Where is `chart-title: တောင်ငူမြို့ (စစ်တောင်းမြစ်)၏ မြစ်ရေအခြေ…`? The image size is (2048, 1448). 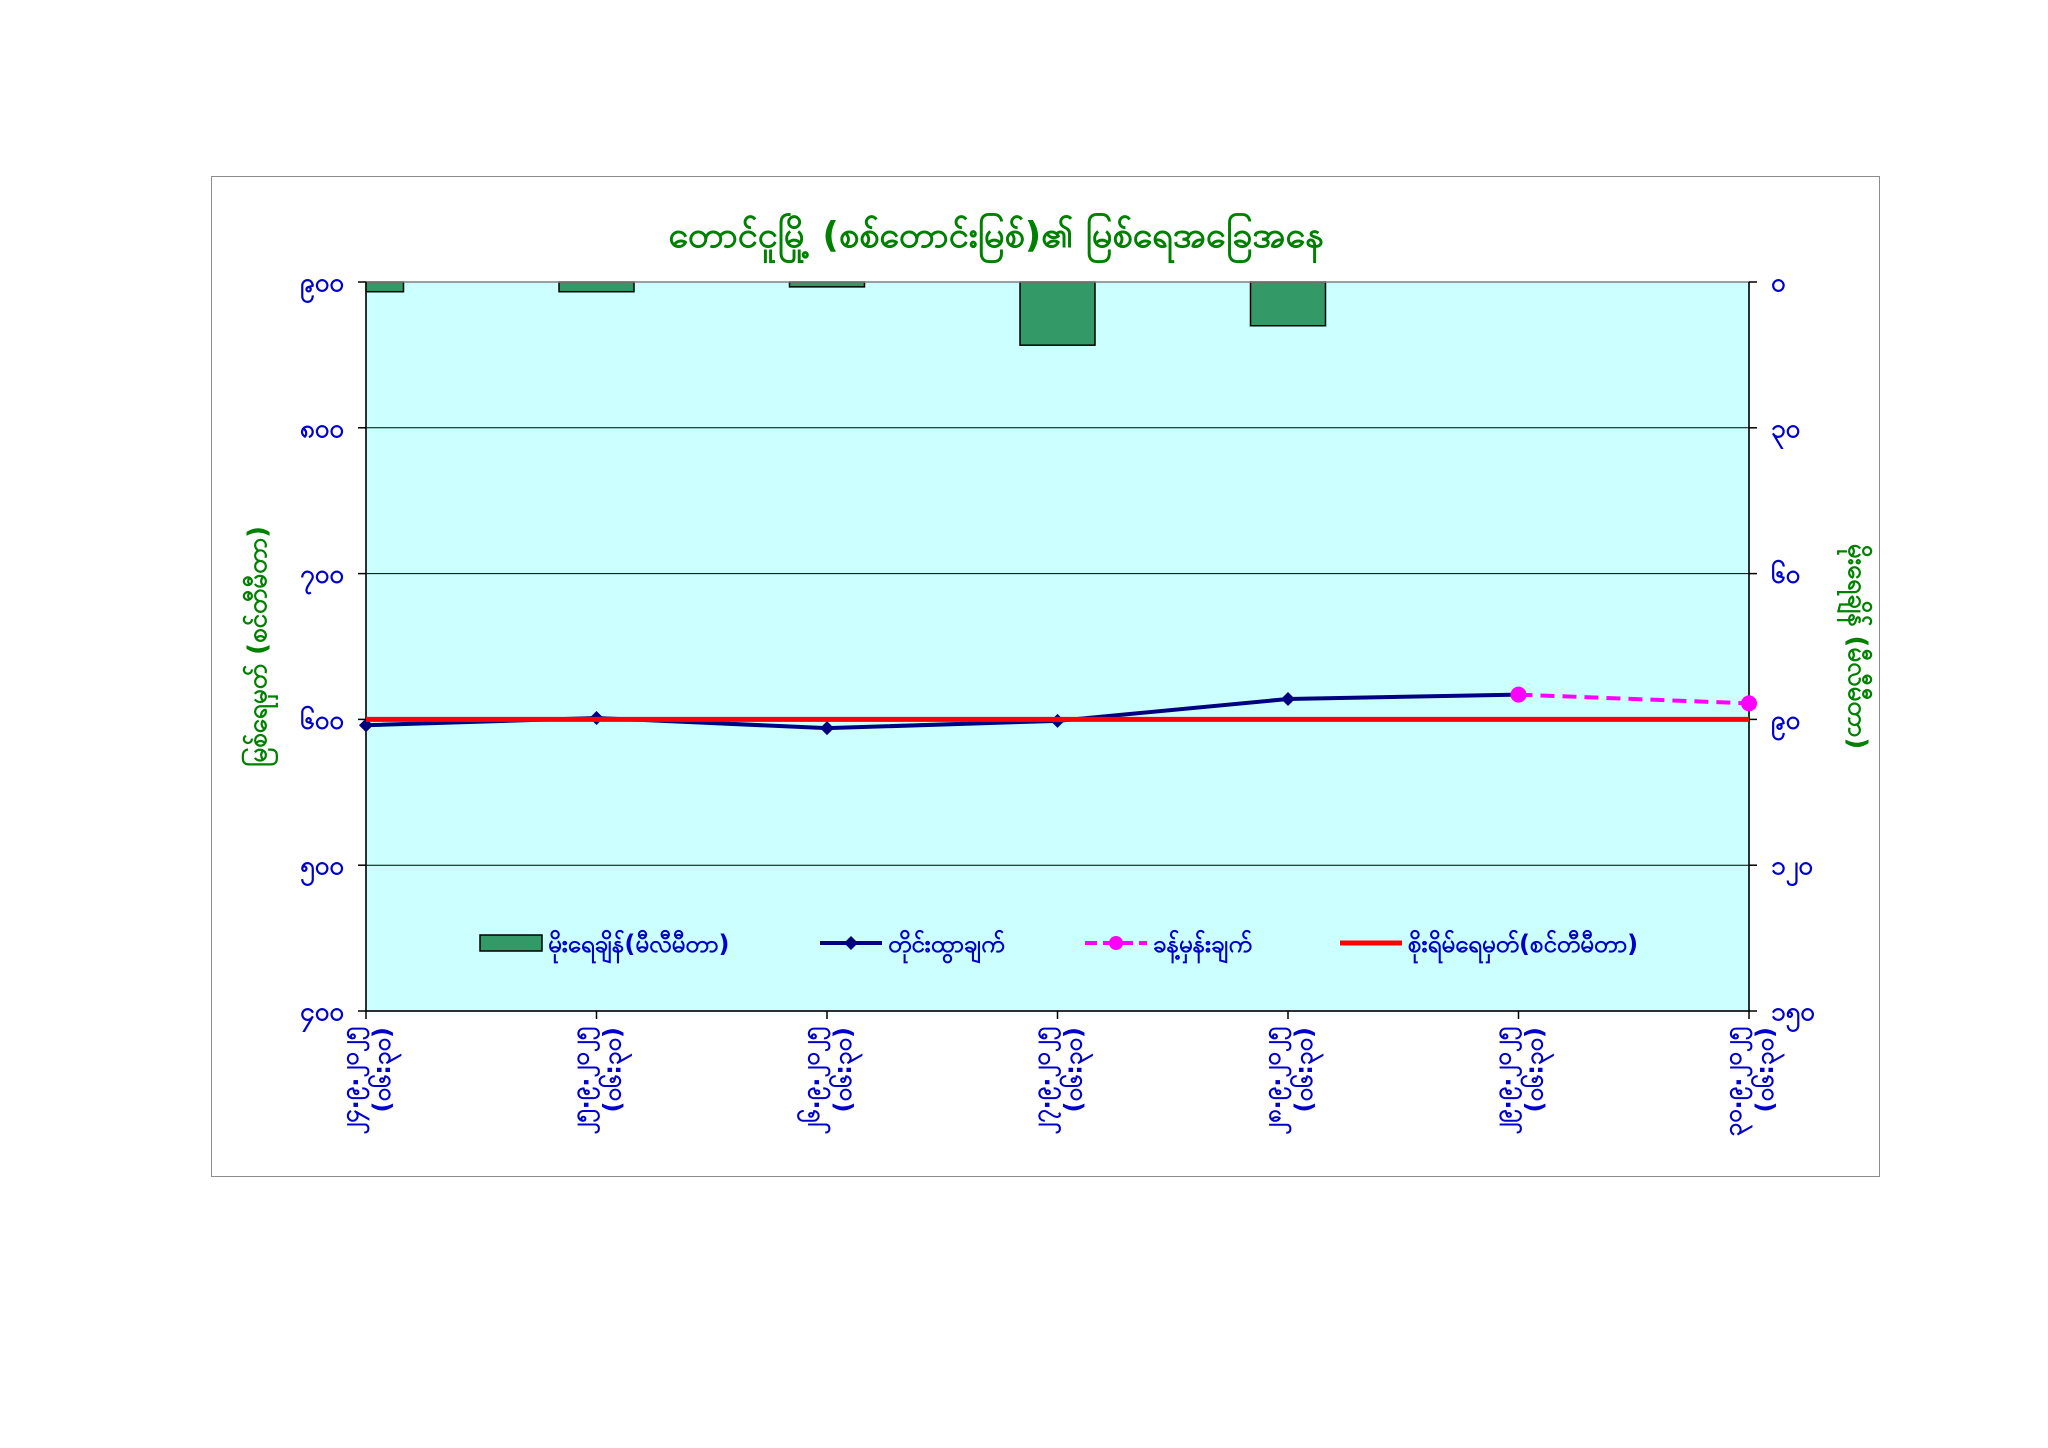 chart-title: တောင်ငူမြို့ (စစ်တောင်းမြစ်)၏ မြစ်ရေအခြေ… is located at coordinates (995, 238).